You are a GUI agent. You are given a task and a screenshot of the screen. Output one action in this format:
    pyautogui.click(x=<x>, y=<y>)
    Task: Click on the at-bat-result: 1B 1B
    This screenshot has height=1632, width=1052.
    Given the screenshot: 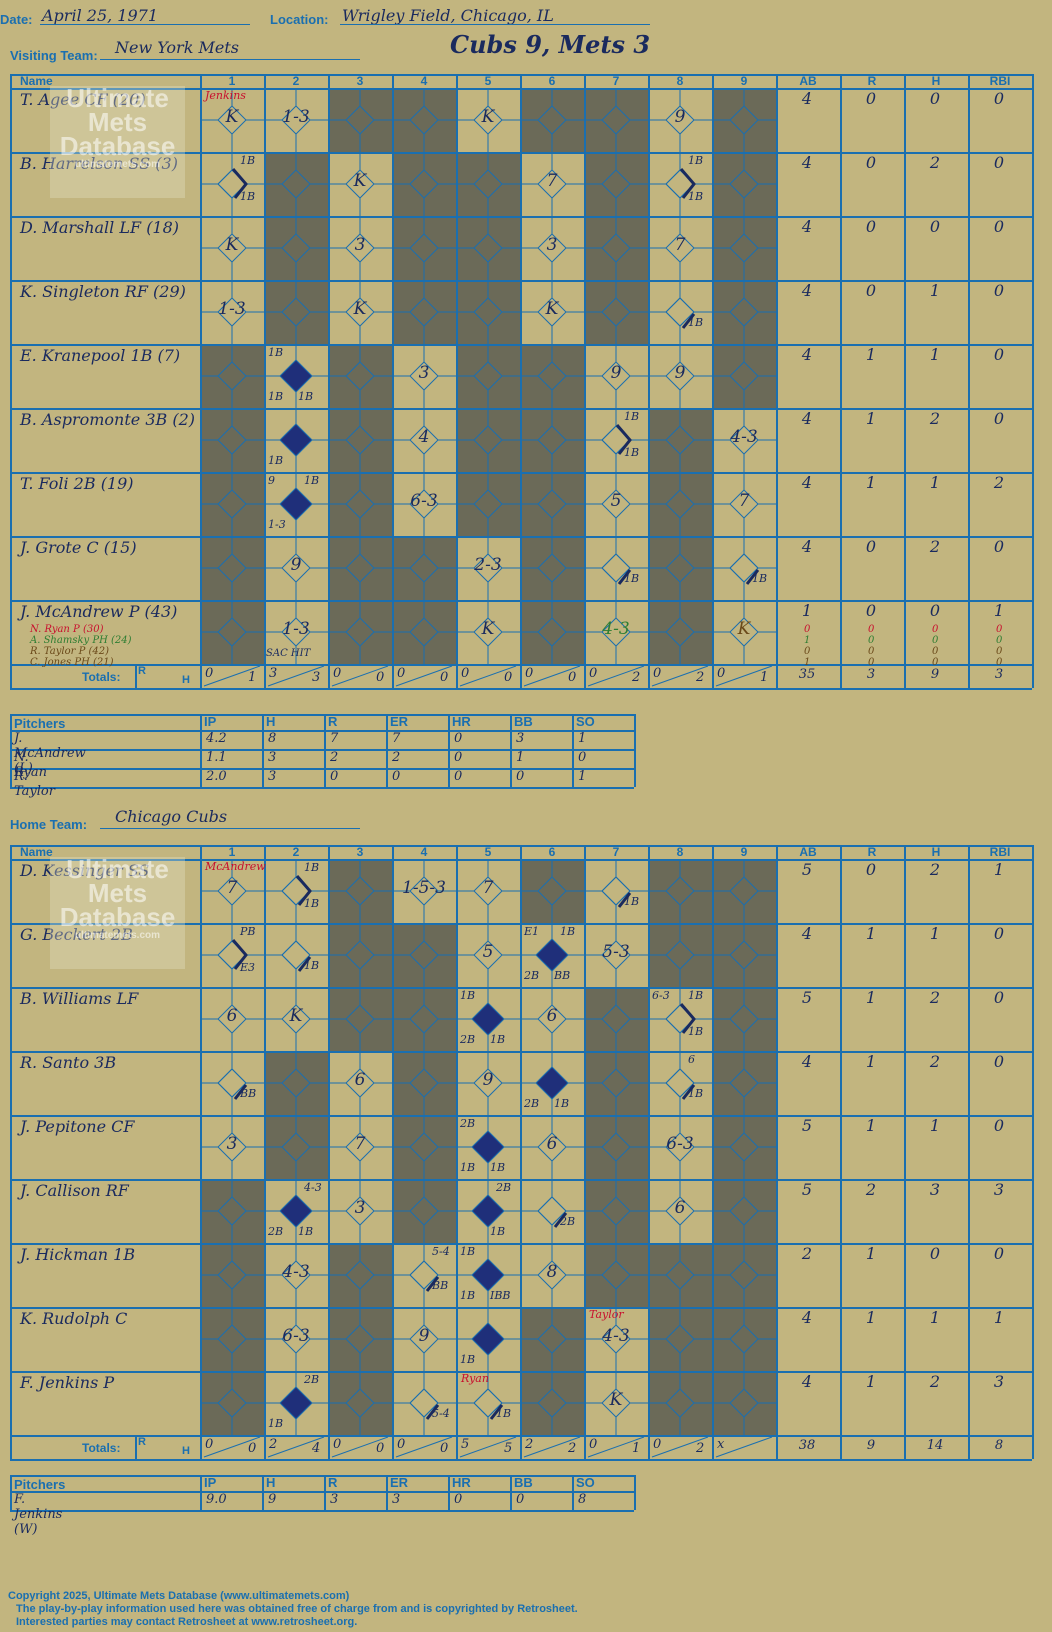 What is the action you would take?
    pyautogui.click(x=616, y=440)
    